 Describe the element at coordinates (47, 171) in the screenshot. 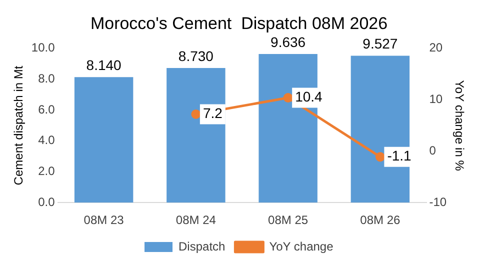

I see `y-tick-label: 2.0` at that location.